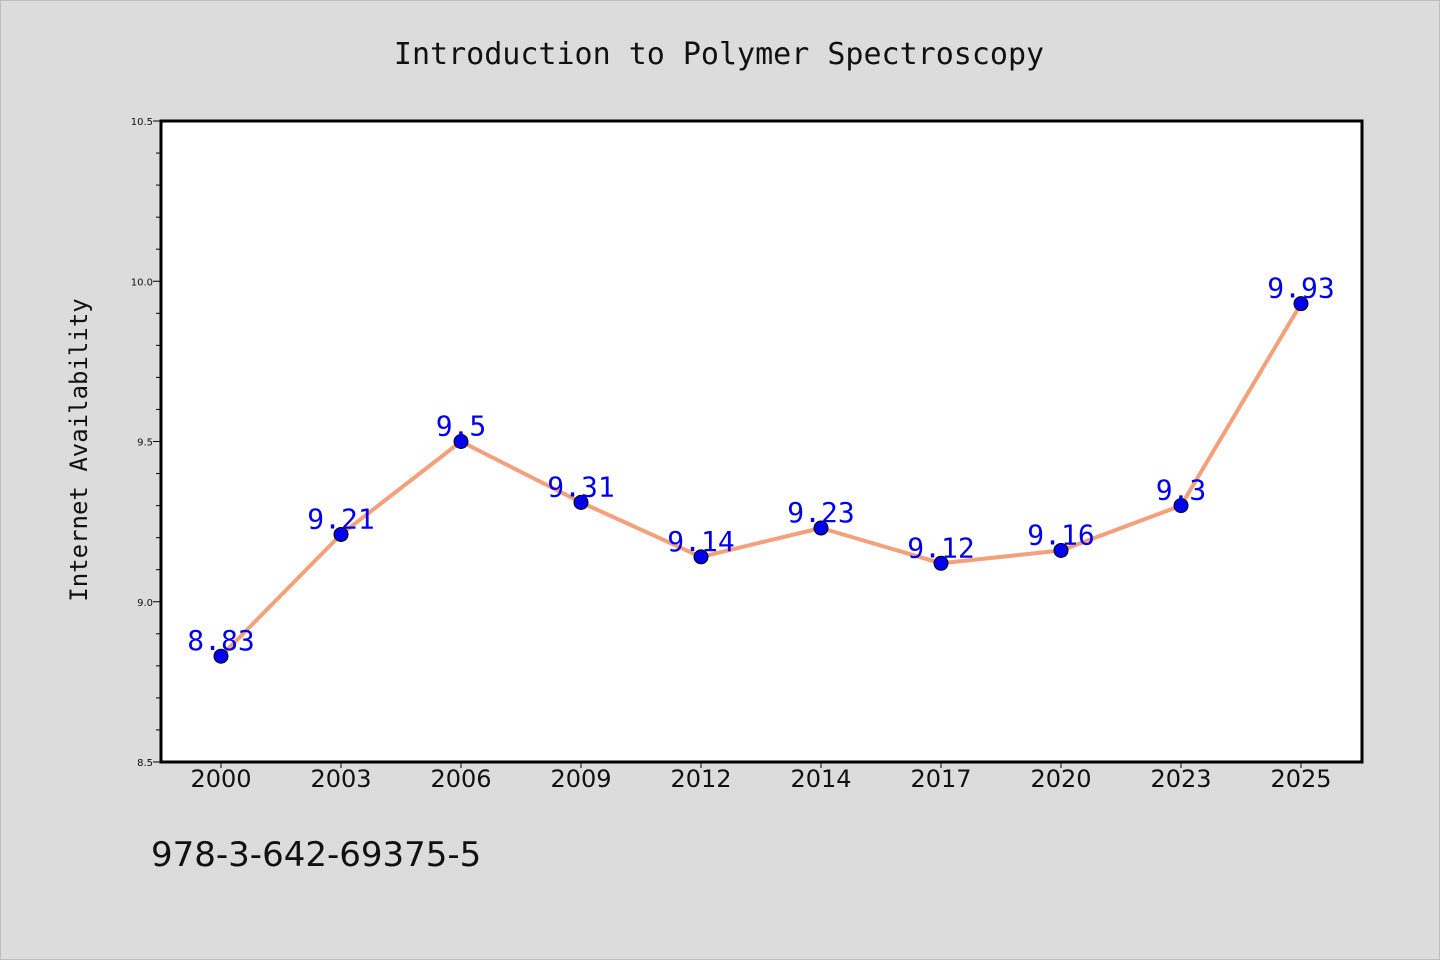 This screenshot has height=960, width=1440. What do you see at coordinates (340, 779) in the screenshot?
I see `x-tick-label: 2003` at bounding box center [340, 779].